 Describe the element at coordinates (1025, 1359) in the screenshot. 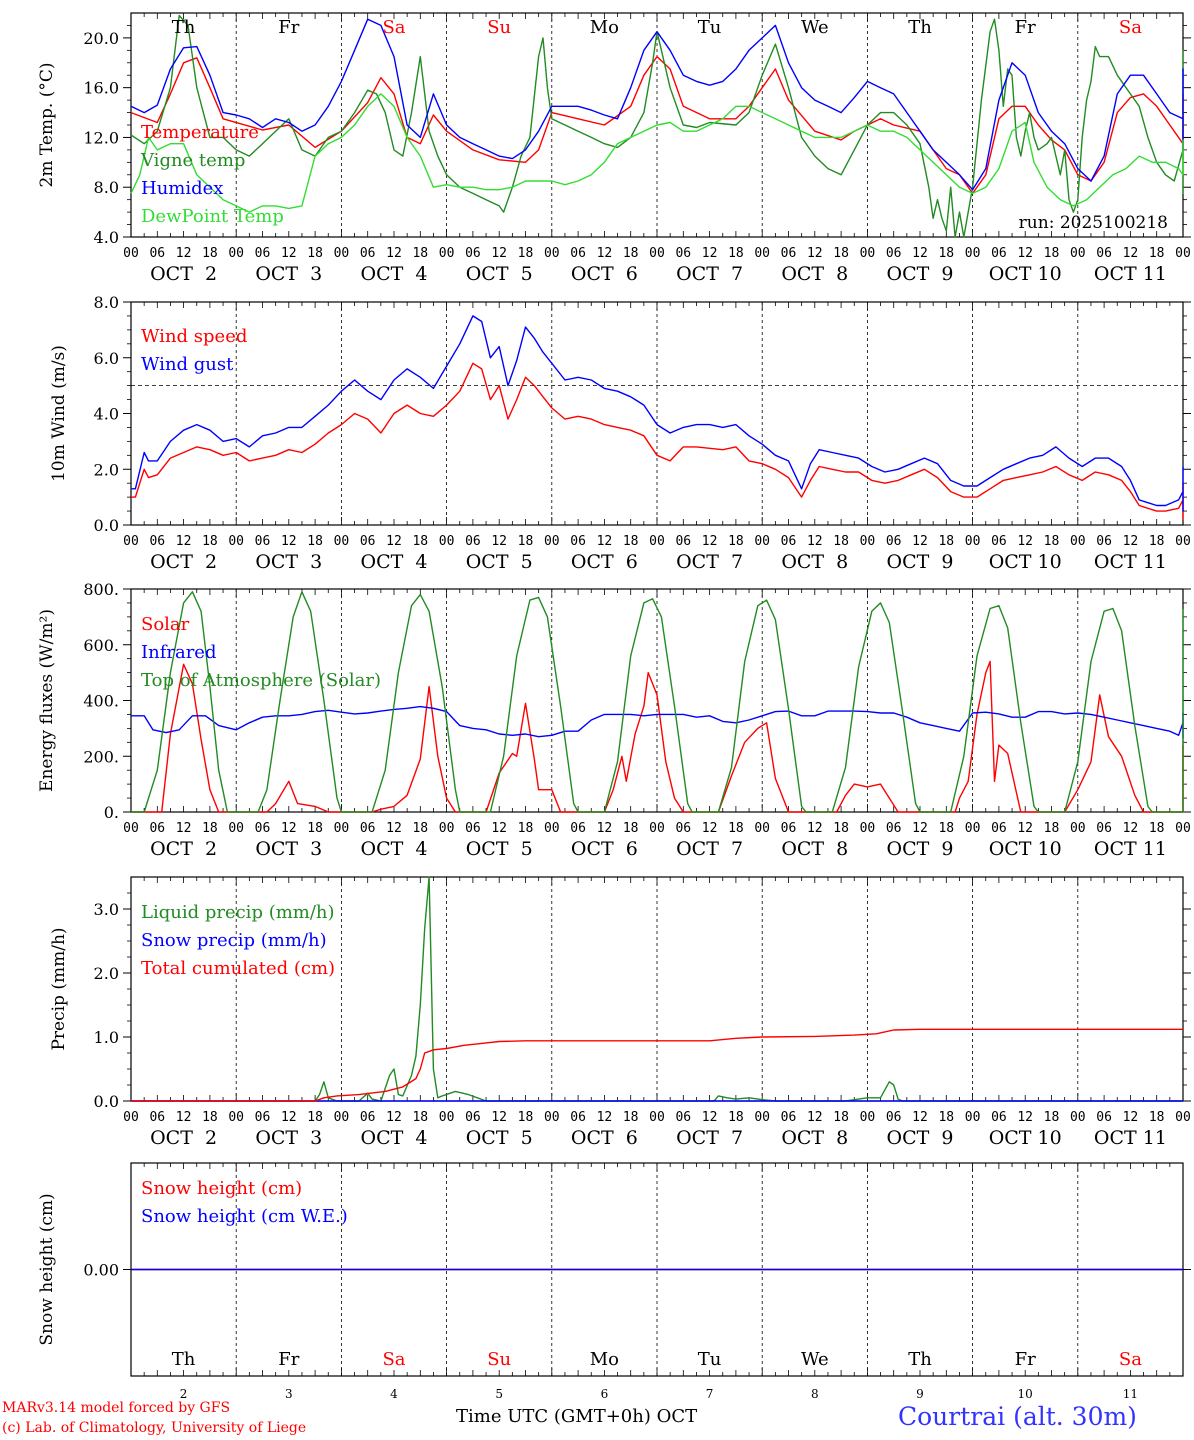

I see `day-label-bottom: Fr` at that location.